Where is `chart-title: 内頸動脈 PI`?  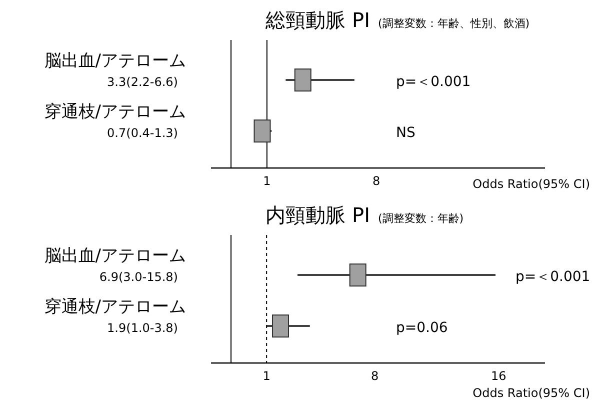 chart-title: 内頸動脈 PI is located at coordinates (318, 215).